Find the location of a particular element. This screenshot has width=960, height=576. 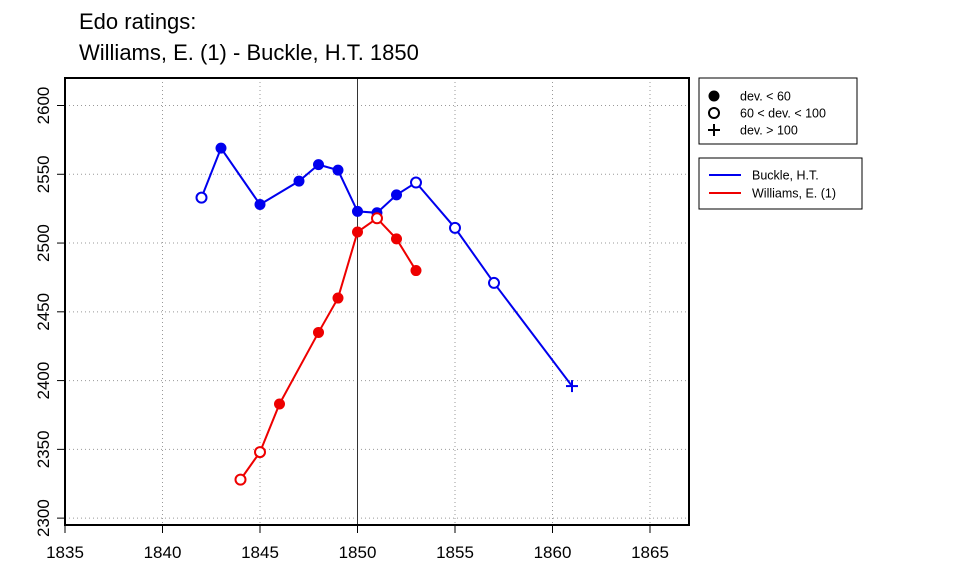

chart-title: Edo ratings: is located at coordinates (138, 21).